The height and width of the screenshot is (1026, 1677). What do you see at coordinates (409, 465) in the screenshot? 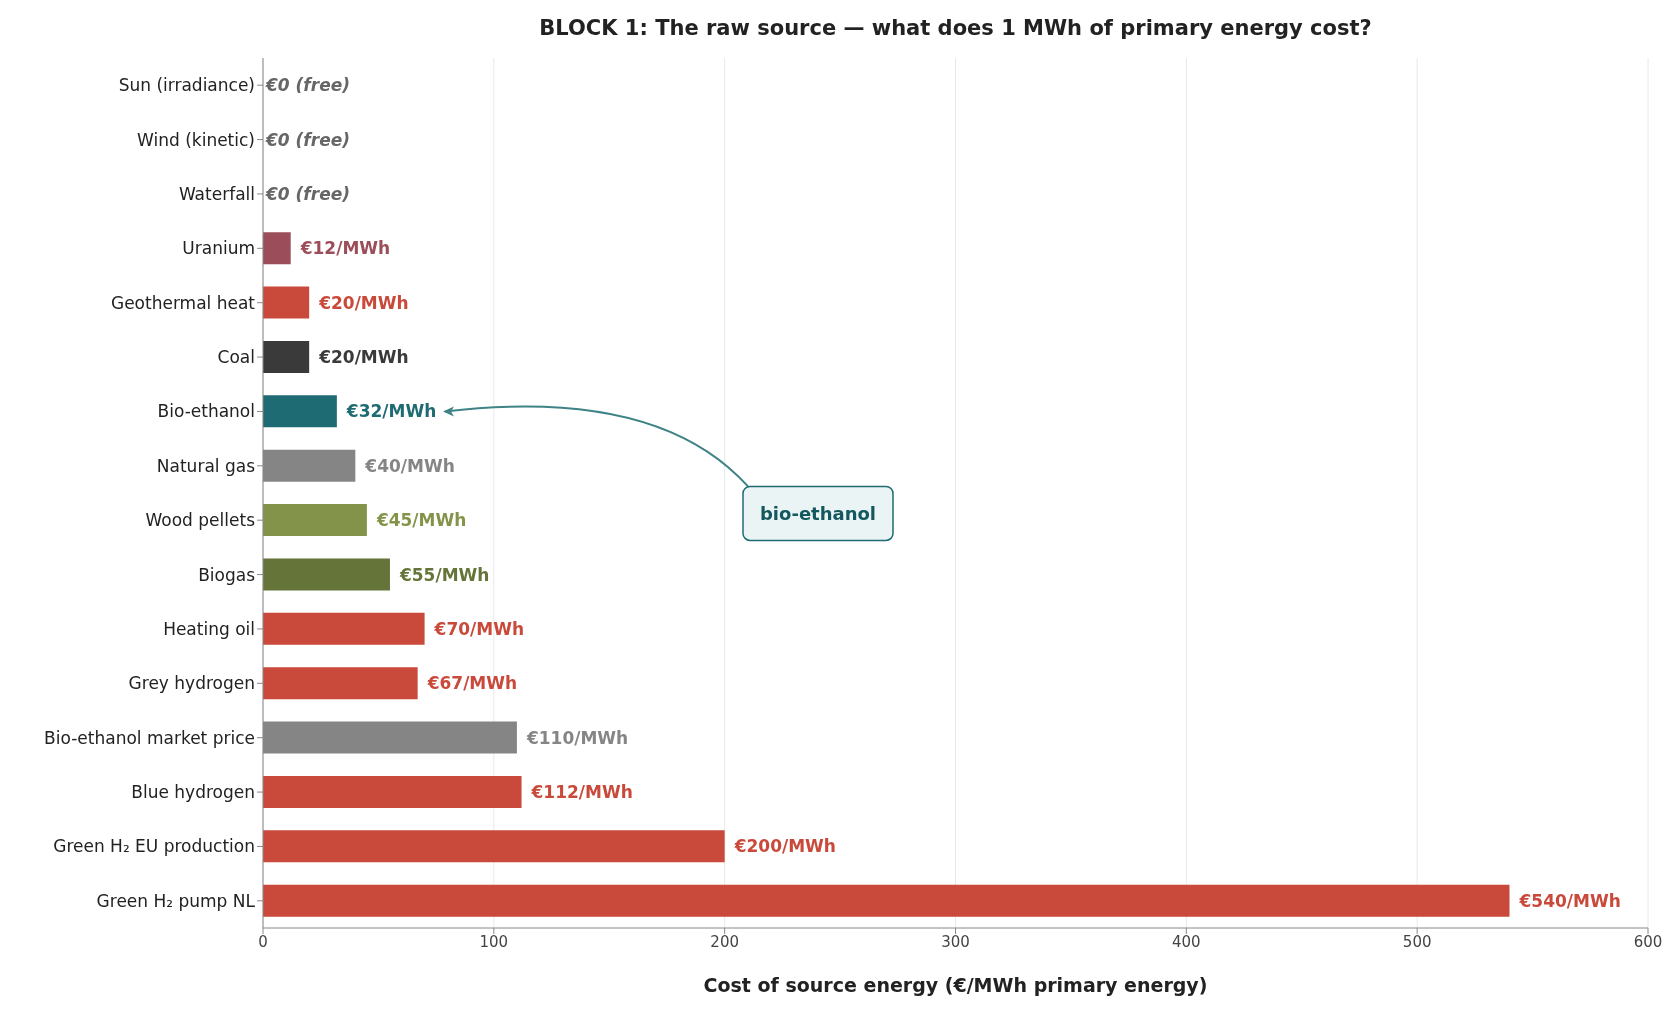
I see `data-label: €40/MWh` at bounding box center [409, 465].